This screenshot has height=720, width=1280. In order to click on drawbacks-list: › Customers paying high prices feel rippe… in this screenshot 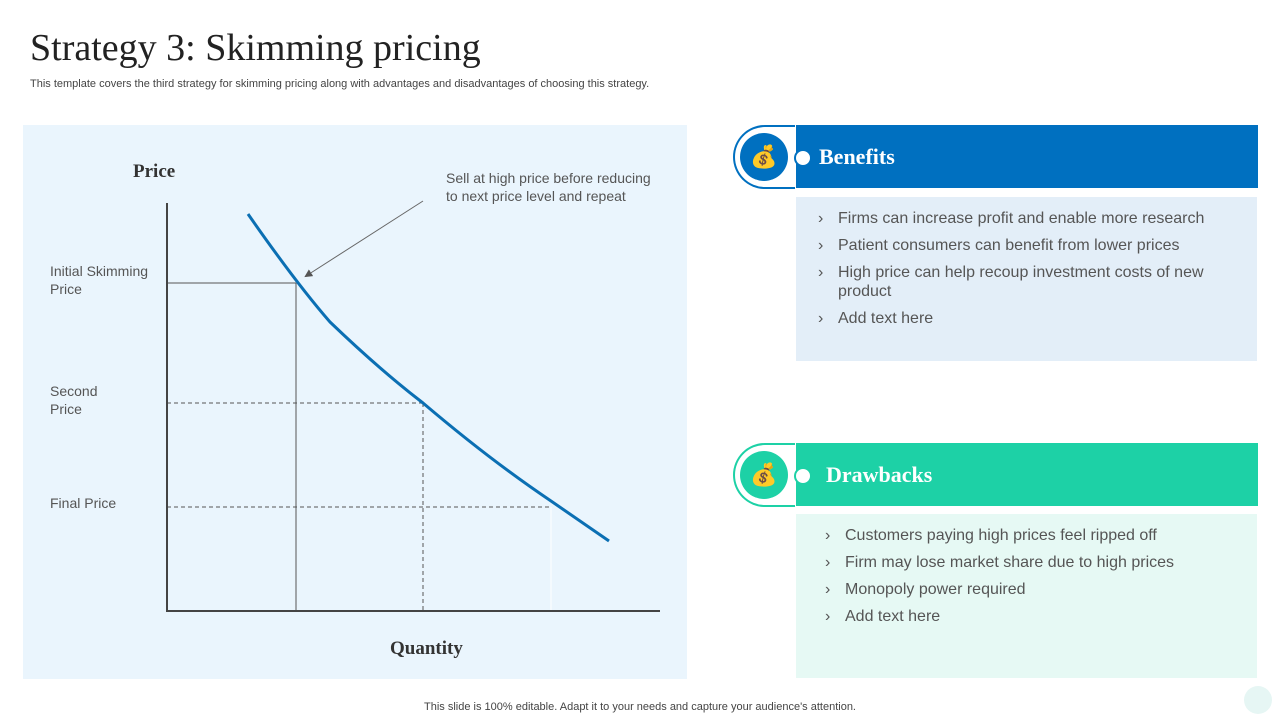, I will do `click(1026, 596)`.